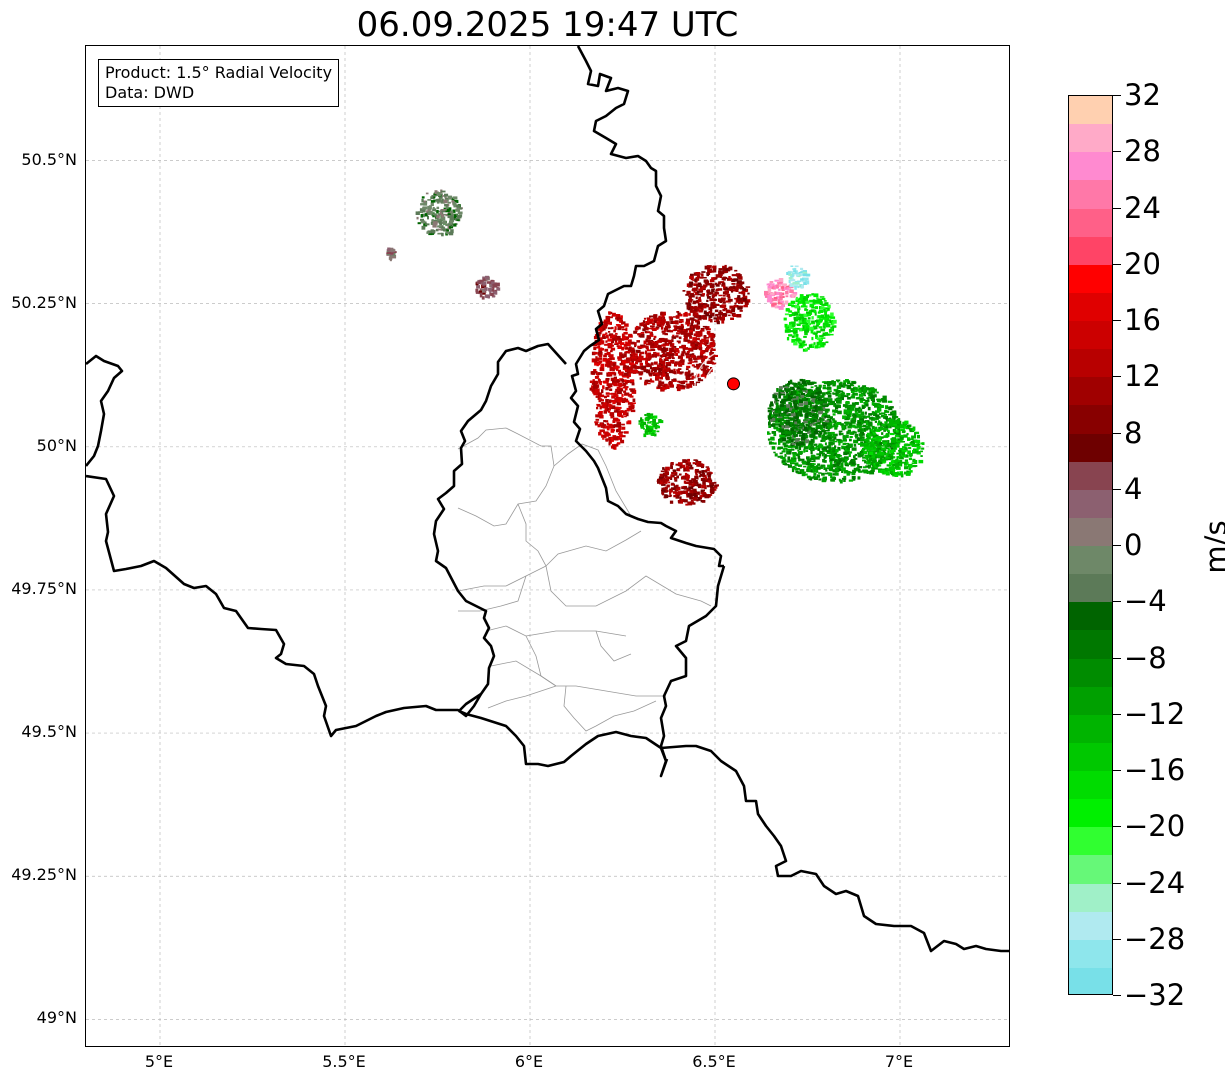 The image size is (1225, 1081). Describe the element at coordinates (49, 732) in the screenshot. I see `lat-tick-label: 49.5°N` at that location.